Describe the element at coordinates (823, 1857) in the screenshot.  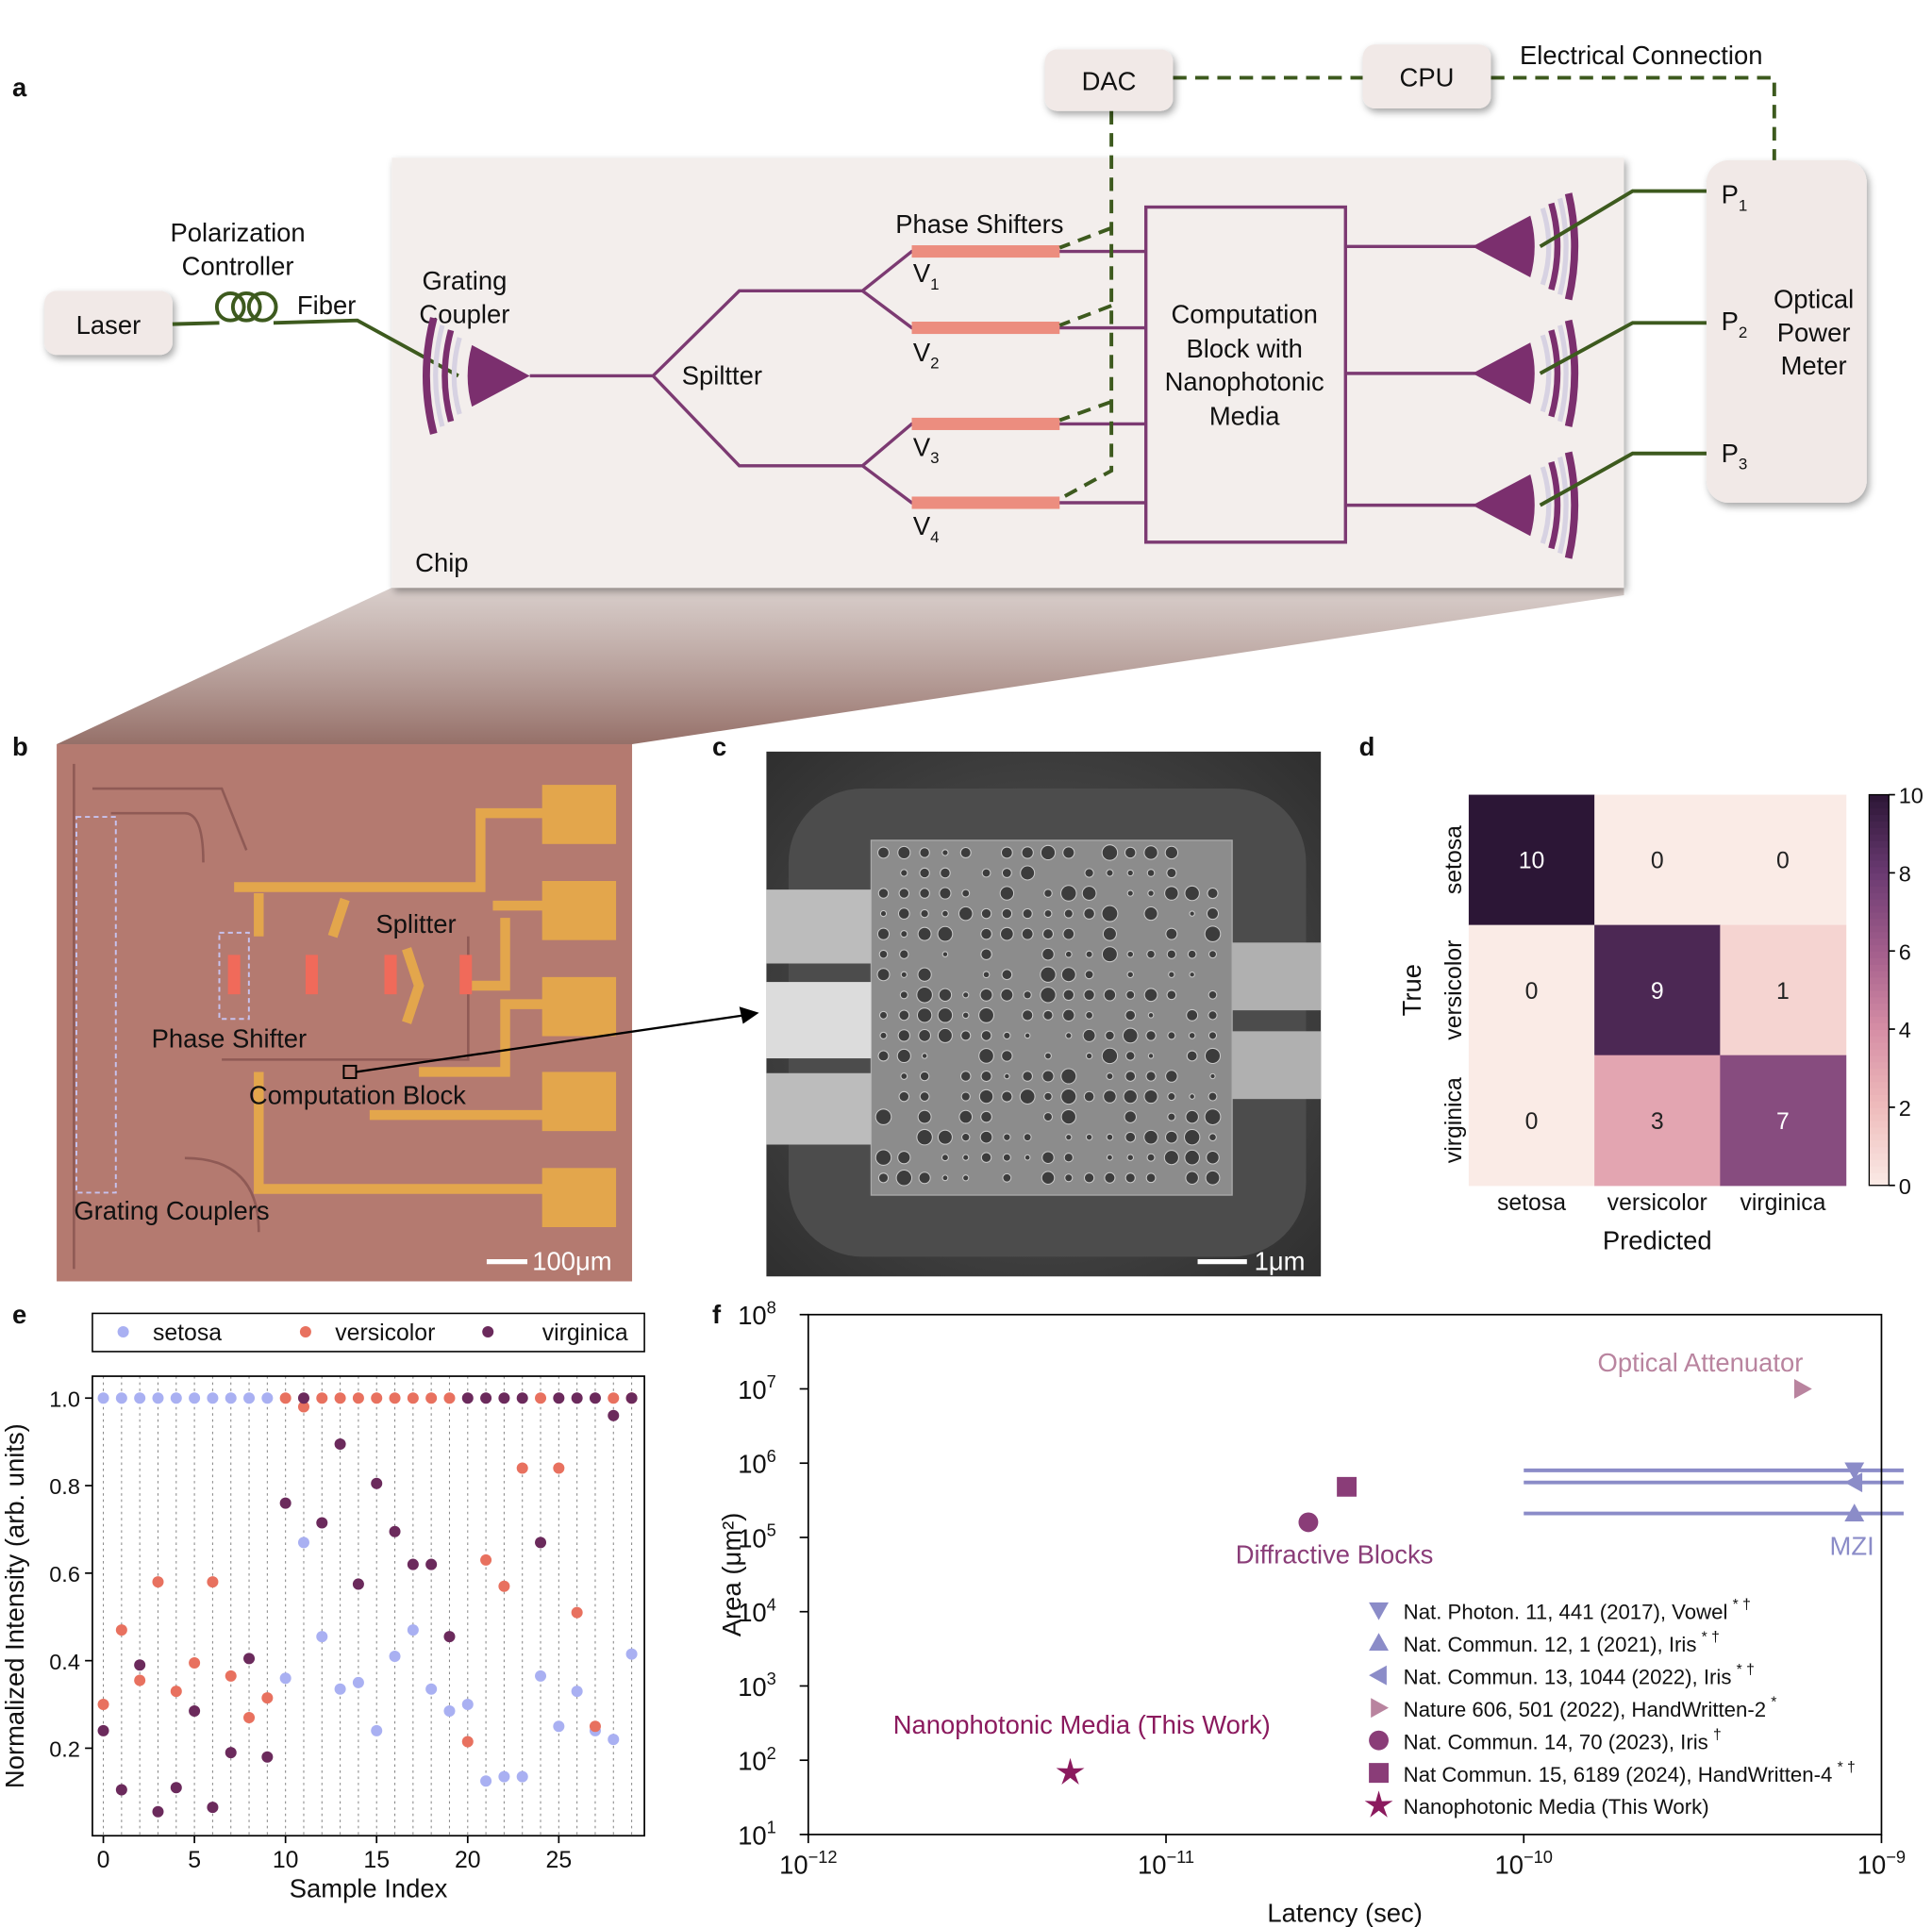
I see `tick-exp: −12` at that location.